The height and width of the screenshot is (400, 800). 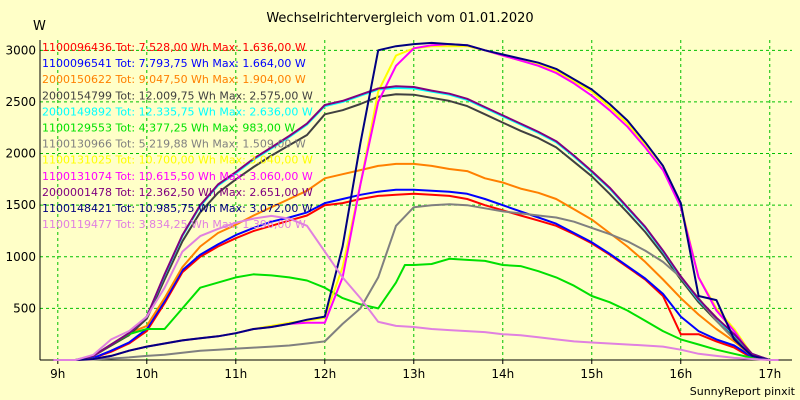 I want to click on x-tick-labels: 9h 10h 11h 12h 13h 14h 15h 16h 17h, so click(x=415, y=374).